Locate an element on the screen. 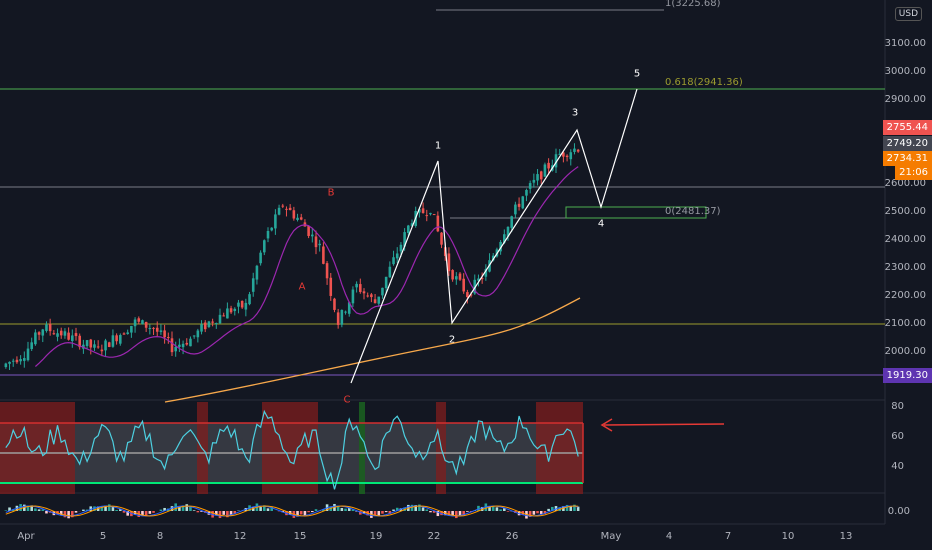 The width and height of the screenshot is (932, 550). price-tick-label: 2500.00 is located at coordinates (905, 211).